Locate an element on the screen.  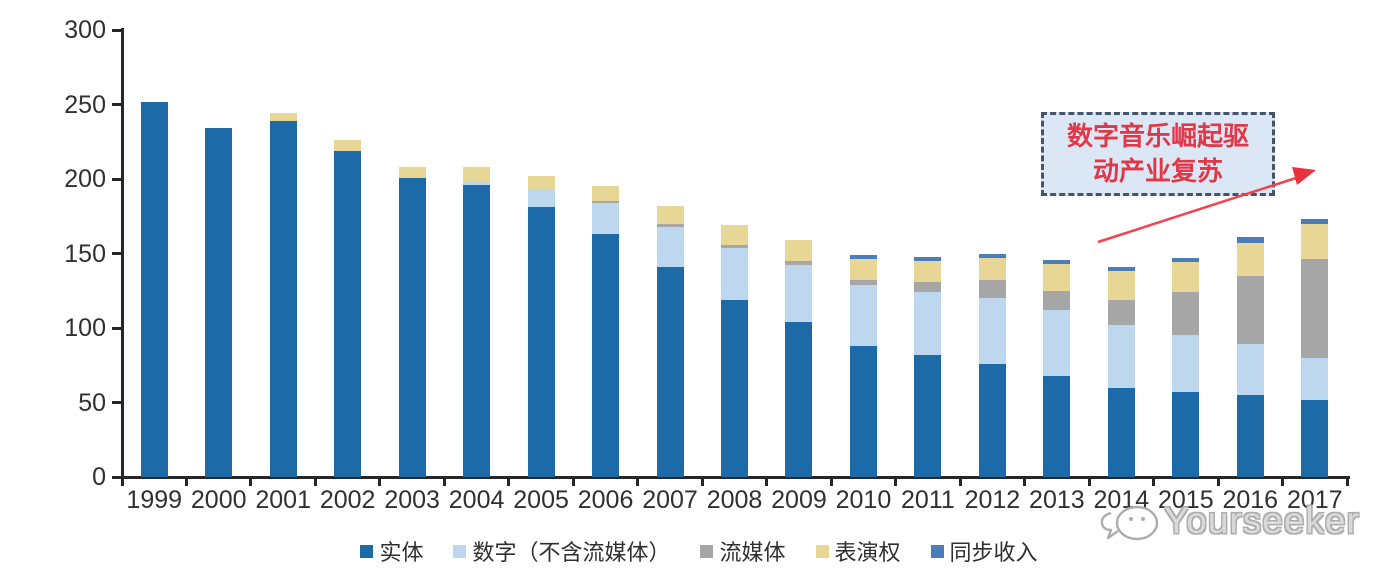
annotation-text-line1: 数字音乐崛起驱 is located at coordinates (1157, 136).